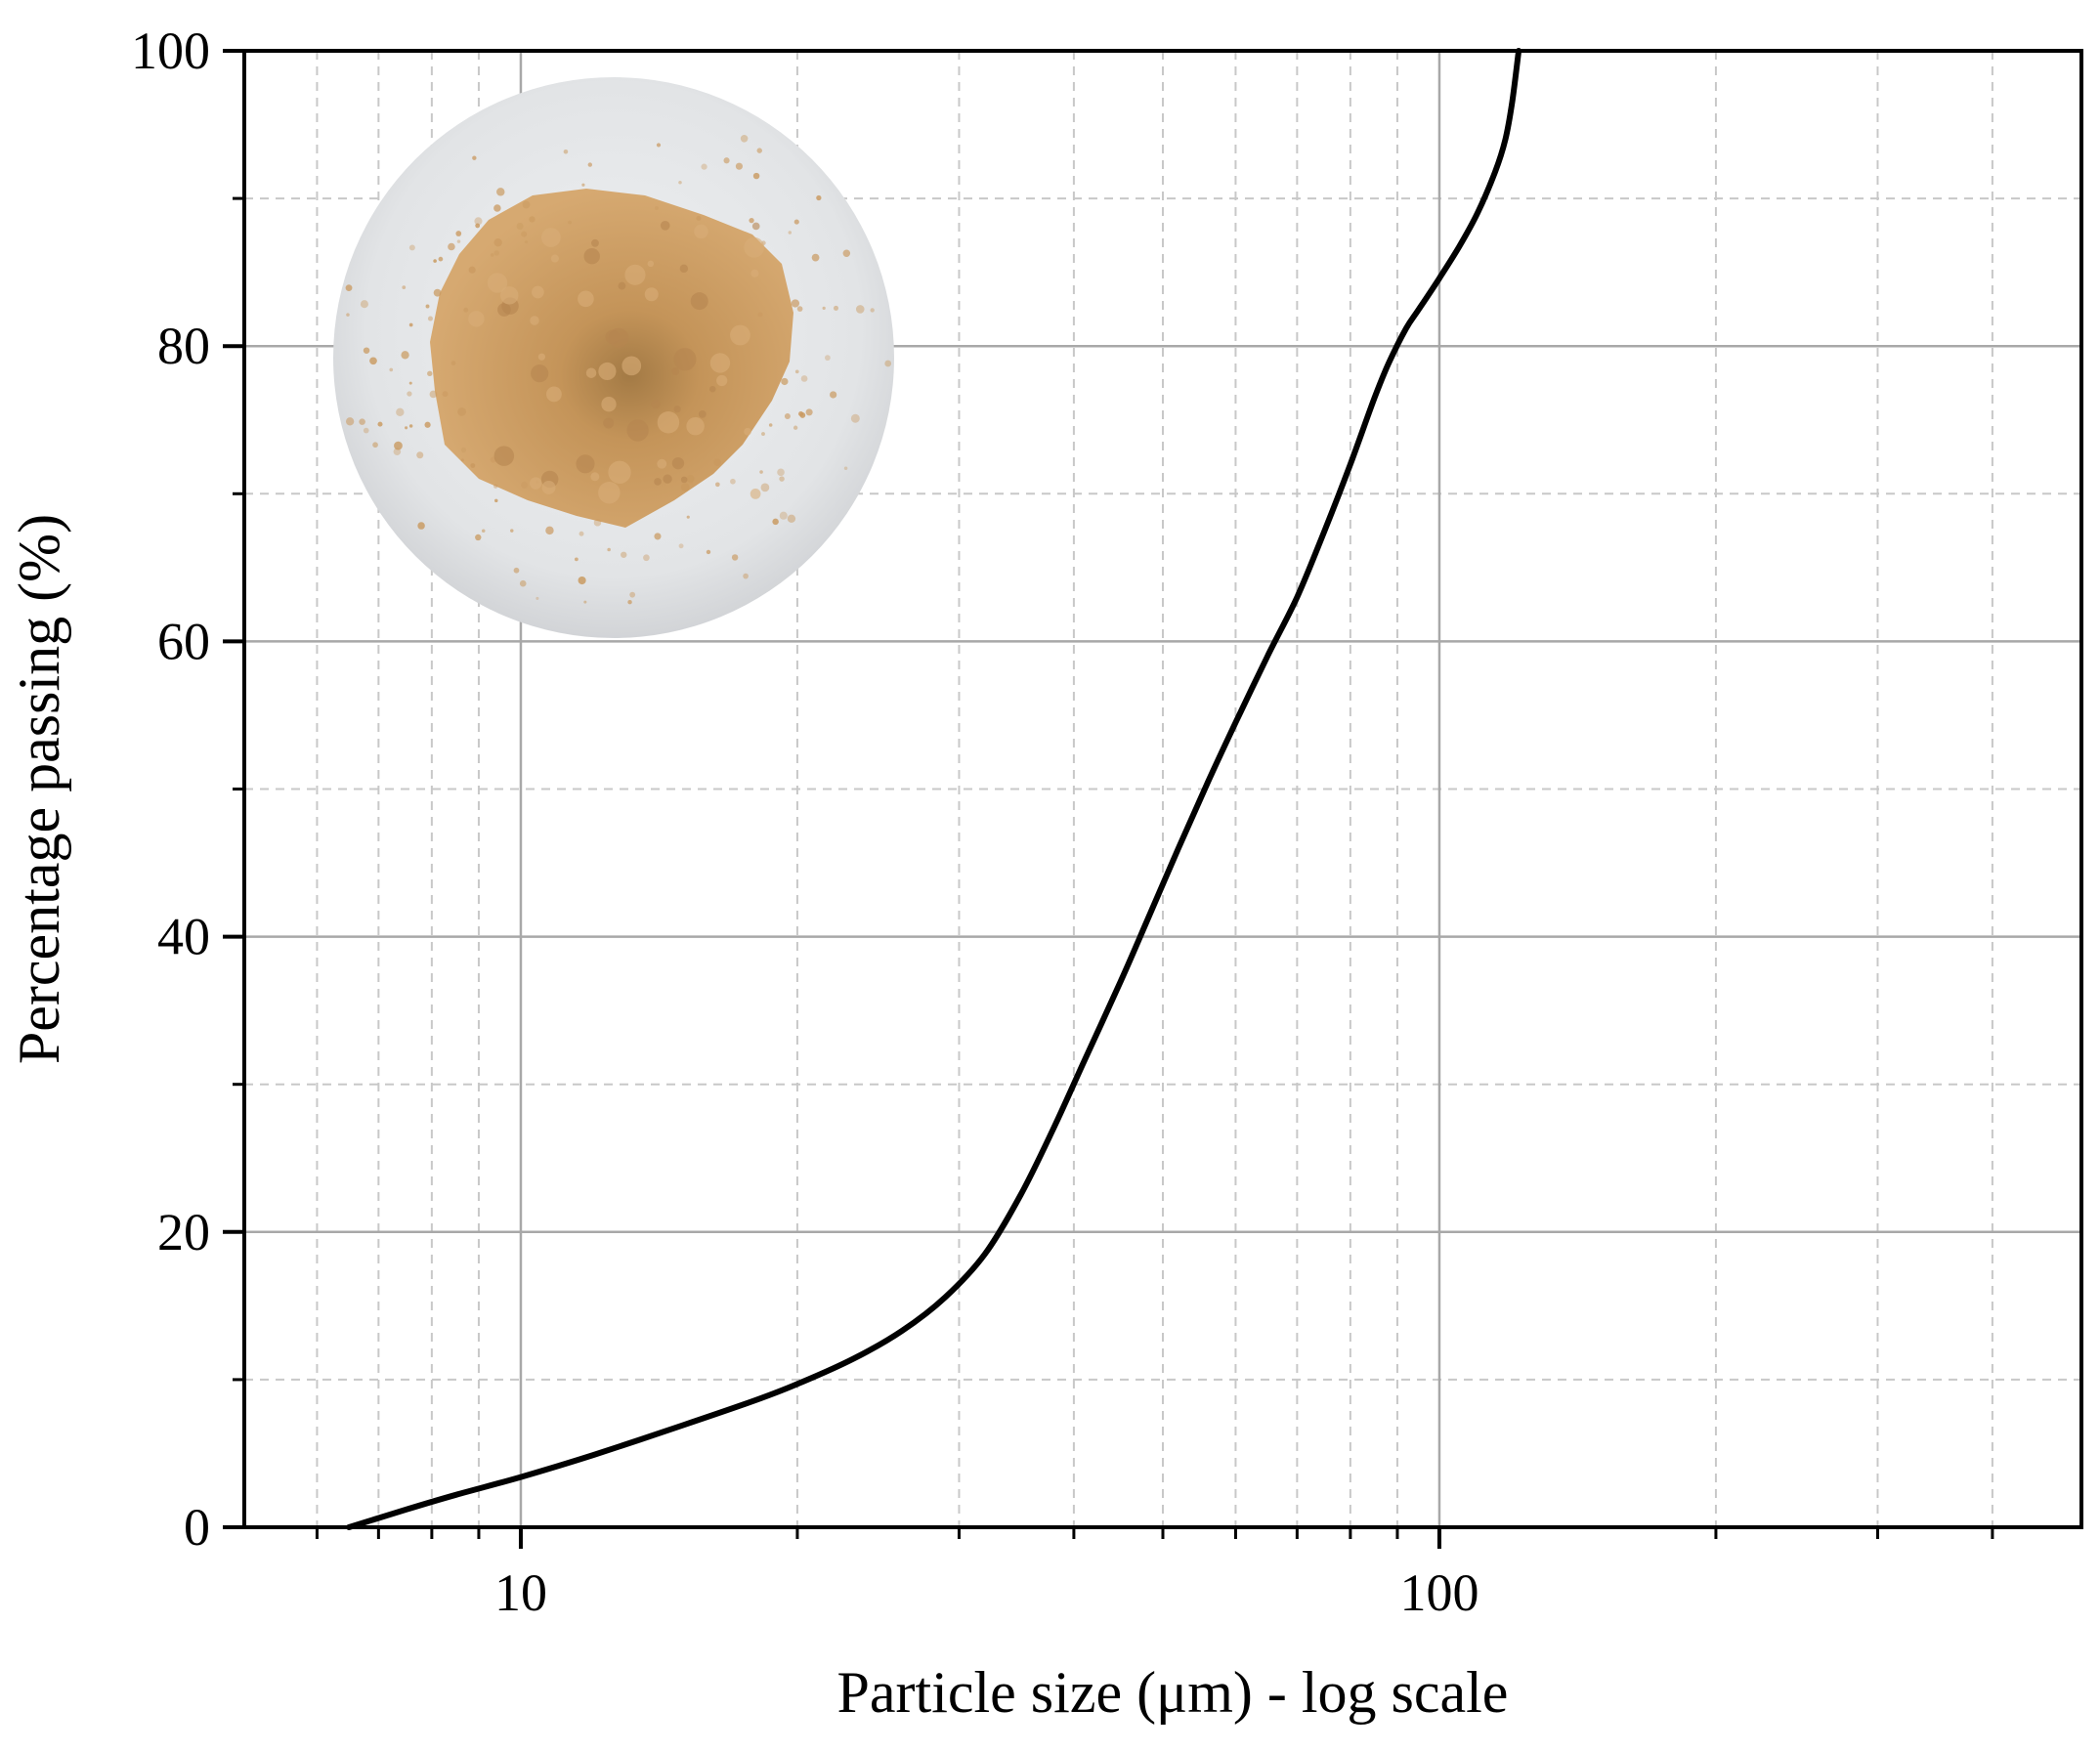 The image size is (2100, 1752). Describe the element at coordinates (184, 1232) in the screenshot. I see `y-tick-label: 20` at that location.